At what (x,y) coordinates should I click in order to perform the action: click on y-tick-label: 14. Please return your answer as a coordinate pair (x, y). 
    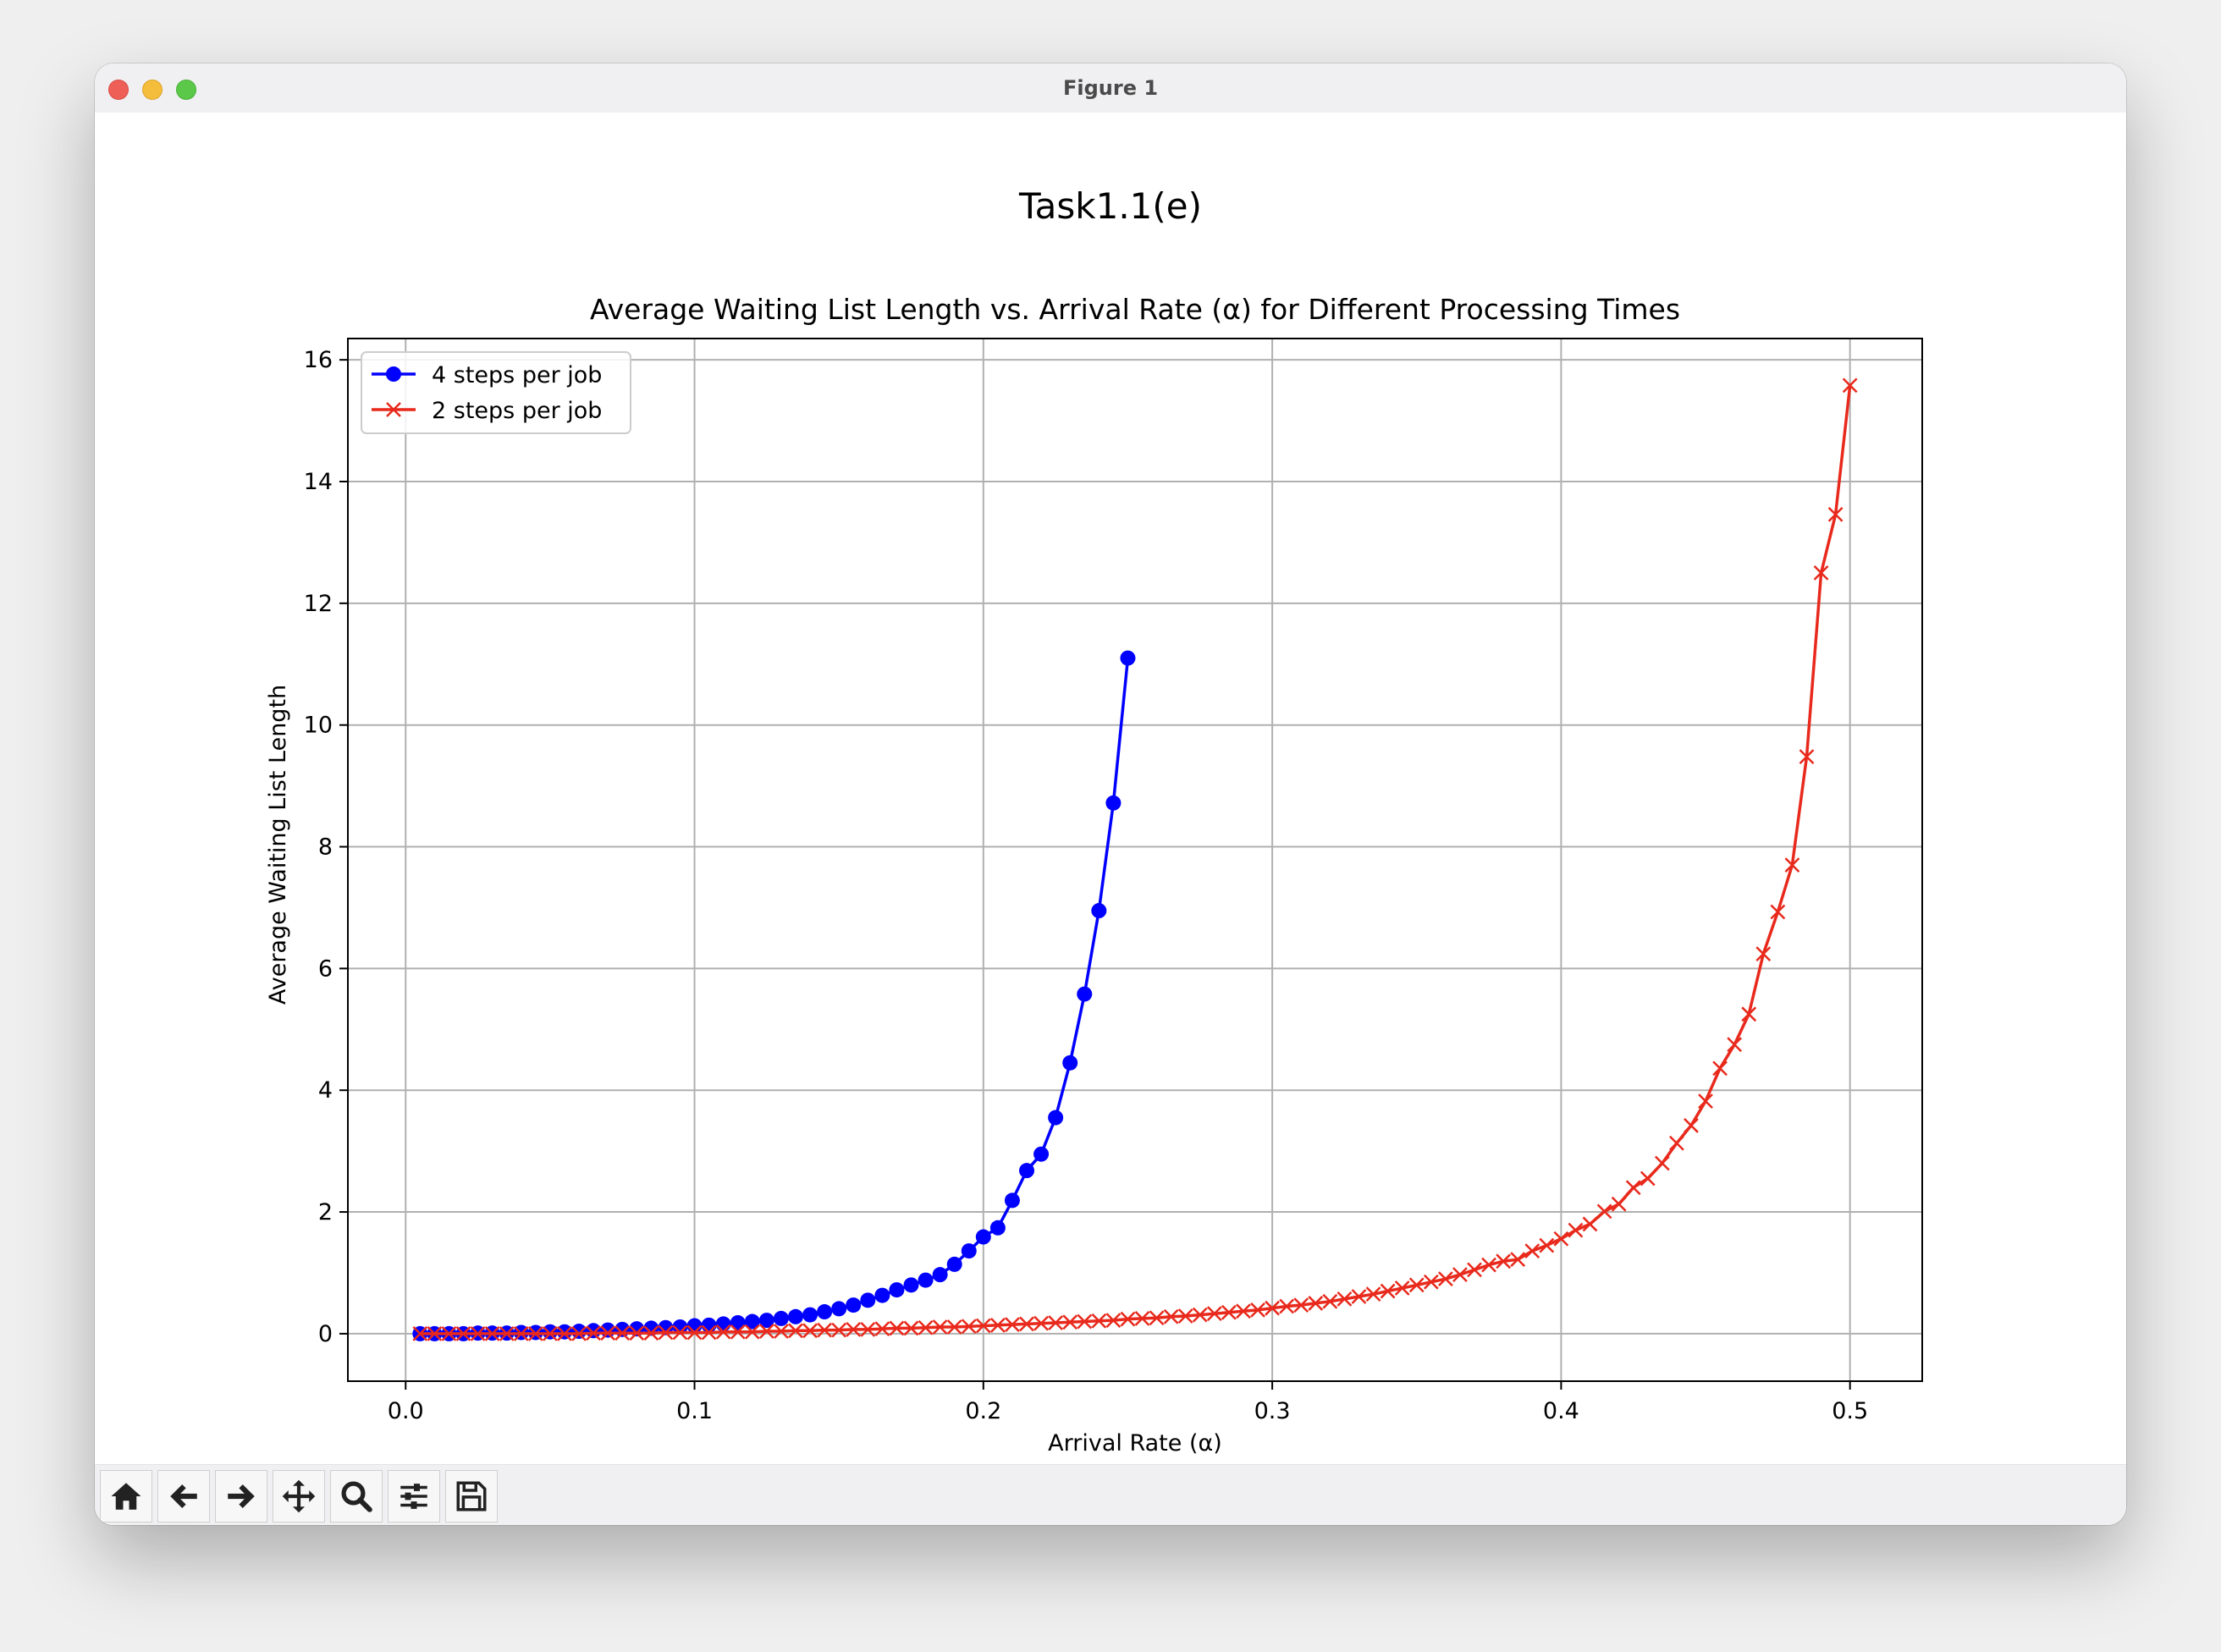
    Looking at the image, I should click on (318, 482).